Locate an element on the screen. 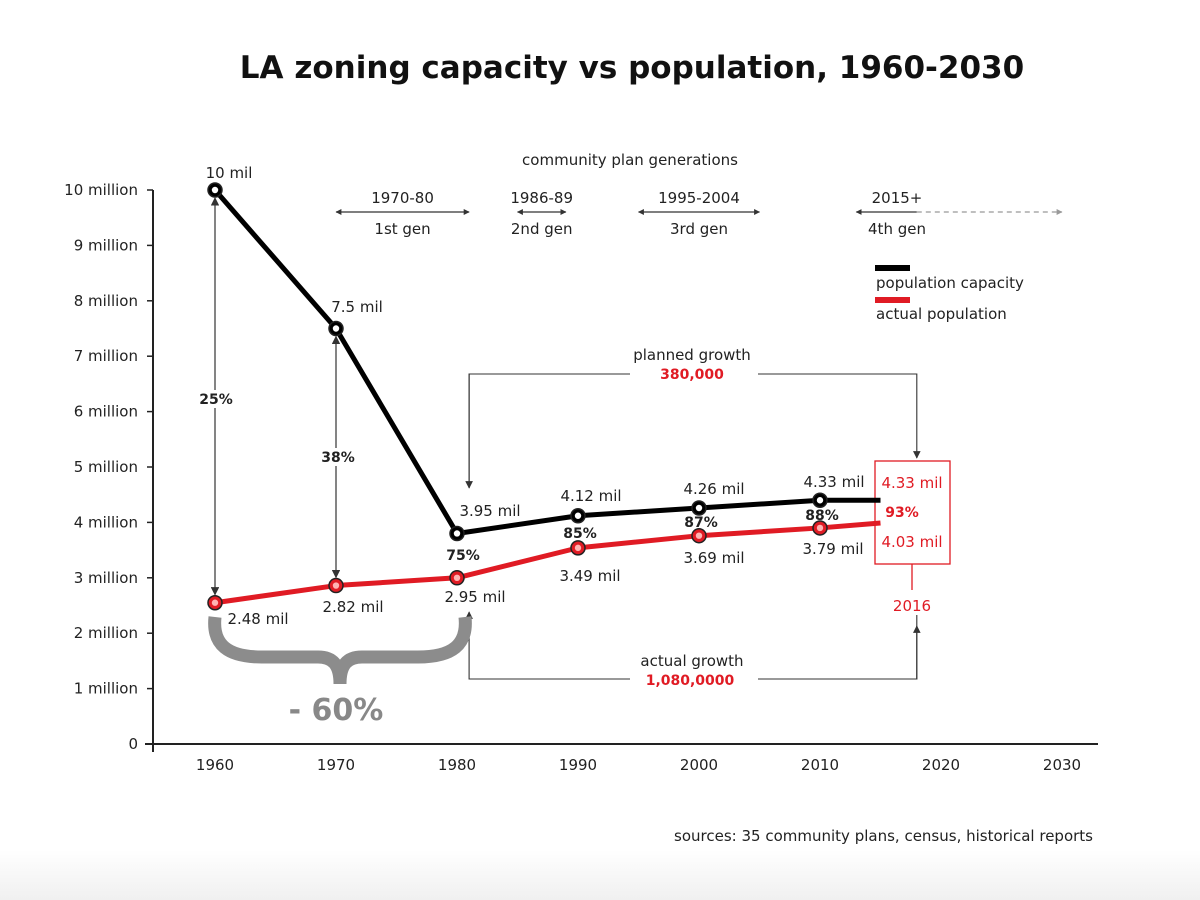 The image size is (1200, 900). y-tick-label: 1 million is located at coordinates (106, 689).